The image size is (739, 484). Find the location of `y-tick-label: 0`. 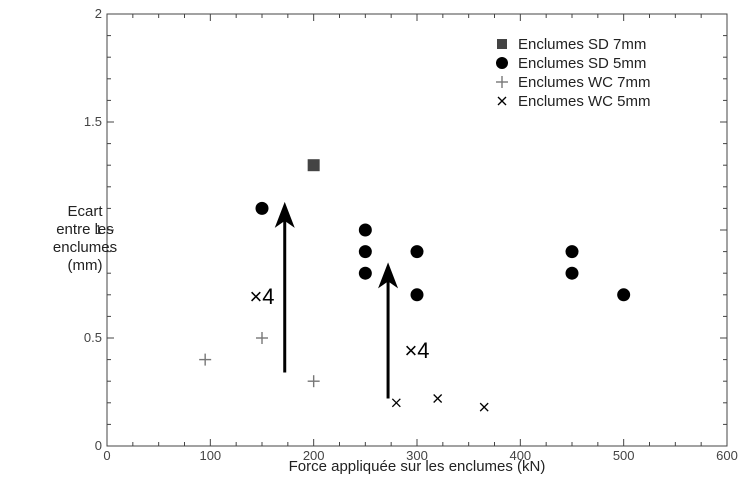

y-tick-label: 0 is located at coordinates (98, 445).